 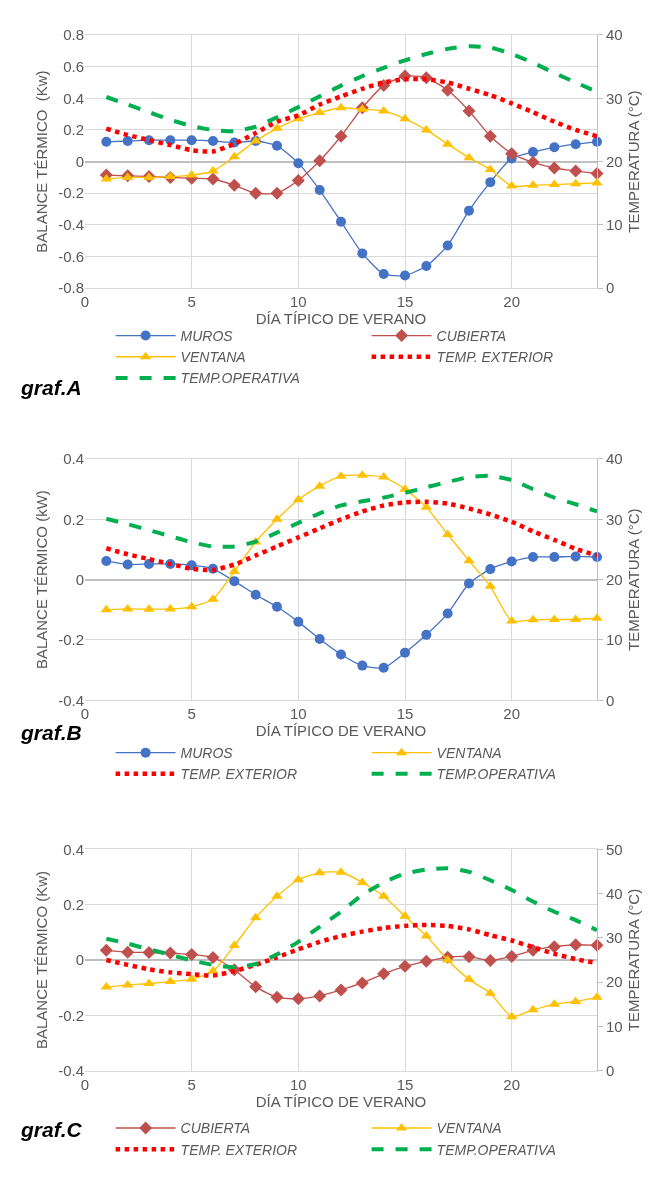 What do you see at coordinates (71, 256) in the screenshot?
I see `y-tick-label: -0.6` at bounding box center [71, 256].